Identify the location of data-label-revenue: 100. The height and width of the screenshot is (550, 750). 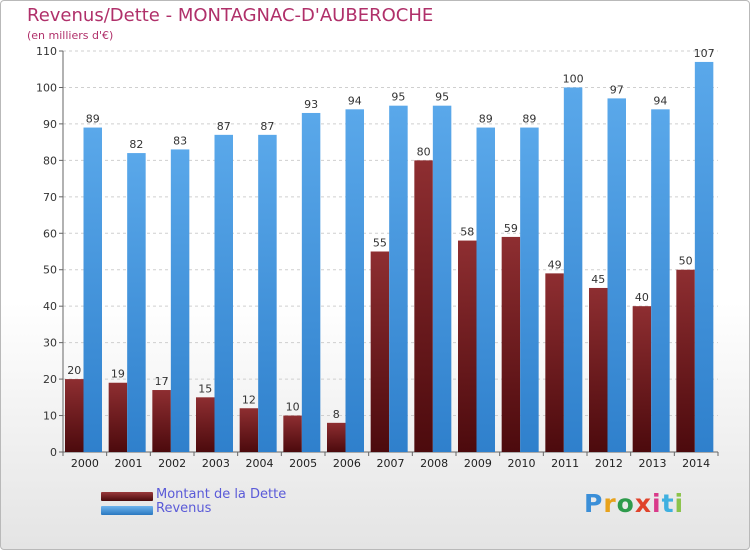
(573, 78).